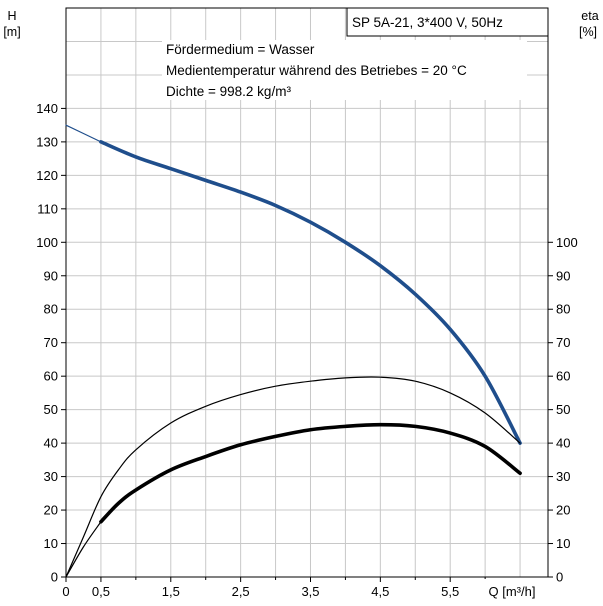 This screenshot has height=606, width=603. Describe the element at coordinates (241, 591) in the screenshot. I see `x-tick-label: 2,5` at that location.